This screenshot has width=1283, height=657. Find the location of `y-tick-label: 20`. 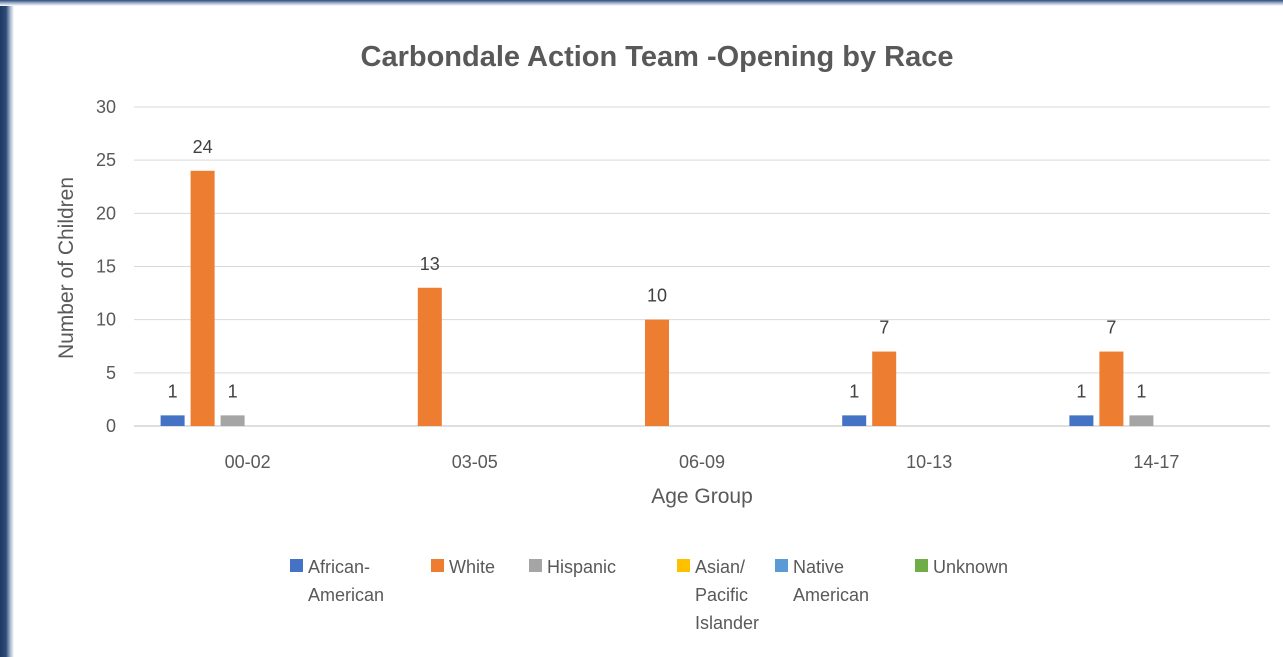

y-tick-label: 20 is located at coordinates (106, 213).